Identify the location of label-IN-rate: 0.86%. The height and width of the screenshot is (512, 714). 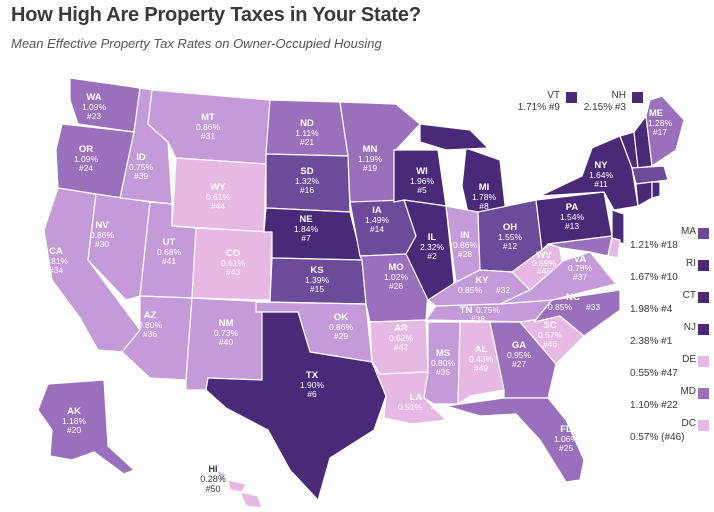
(465, 245).